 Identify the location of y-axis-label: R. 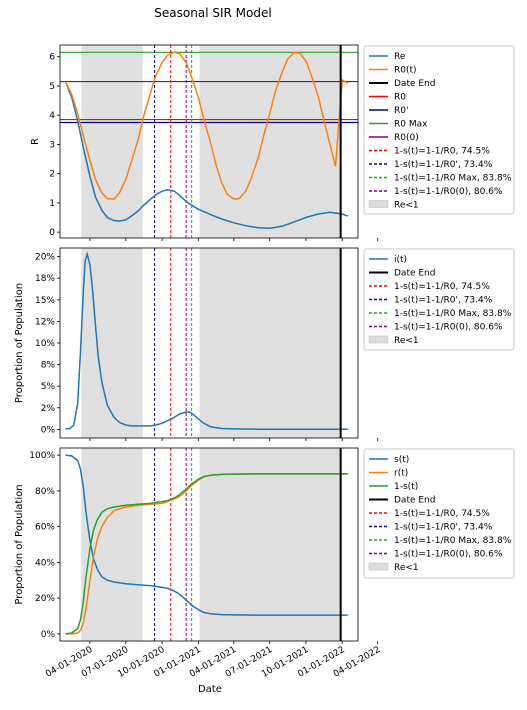
(35, 141).